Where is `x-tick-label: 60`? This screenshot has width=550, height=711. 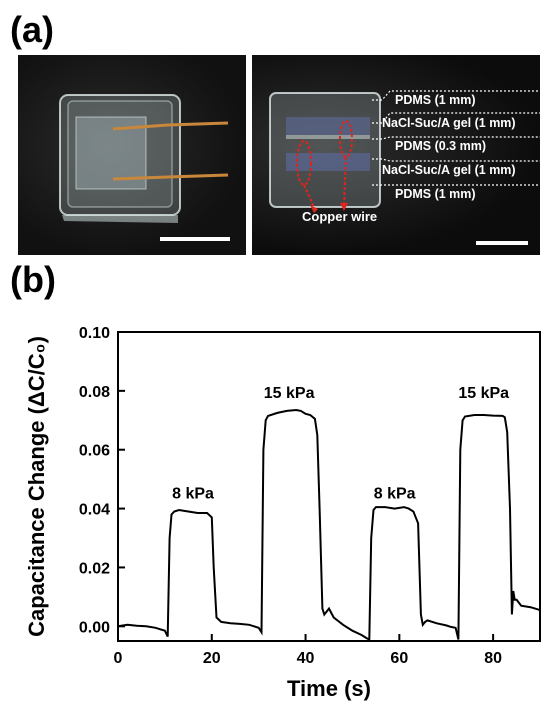 x-tick-label: 60 is located at coordinates (399, 658).